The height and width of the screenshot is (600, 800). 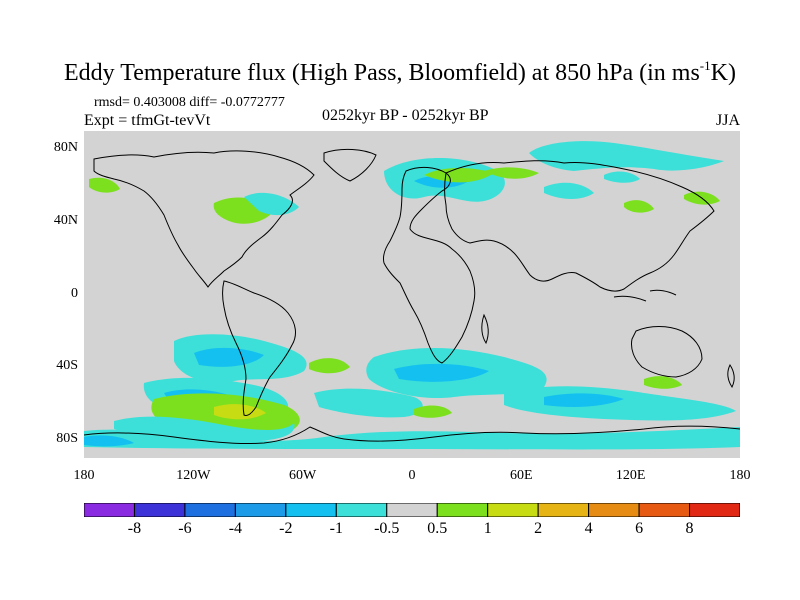 What do you see at coordinates (639, 528) in the screenshot?
I see `colorbar-tick-label: 6` at bounding box center [639, 528].